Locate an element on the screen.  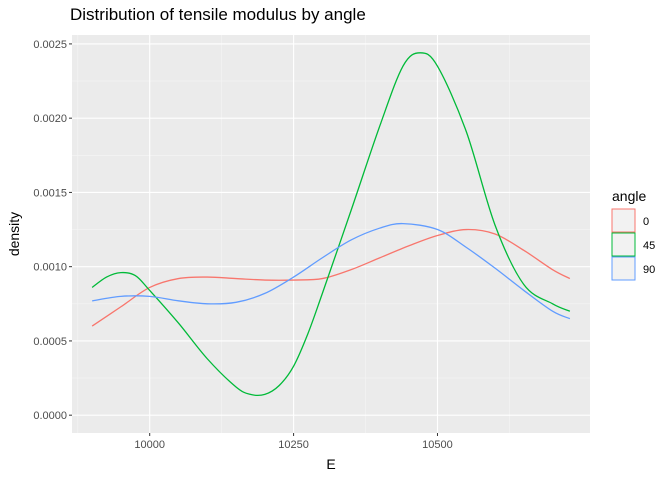
legend-label-45: 45 is located at coordinates (649, 246).